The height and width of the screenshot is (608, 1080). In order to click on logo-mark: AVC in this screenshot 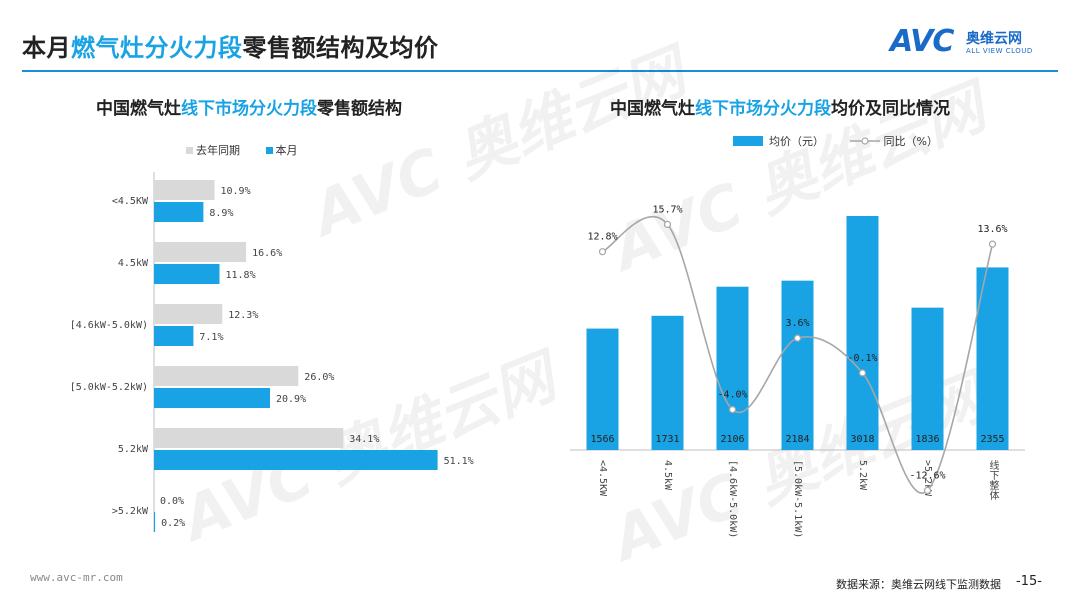, I will do `click(922, 41)`.